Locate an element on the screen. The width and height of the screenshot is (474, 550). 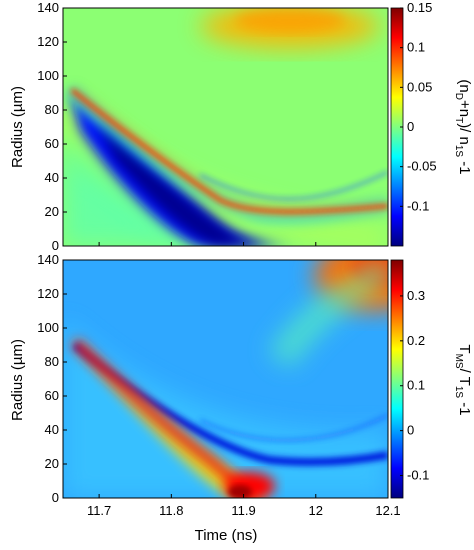
bottom-colorbar-tick-label: 0.2 is located at coordinates (416, 340).